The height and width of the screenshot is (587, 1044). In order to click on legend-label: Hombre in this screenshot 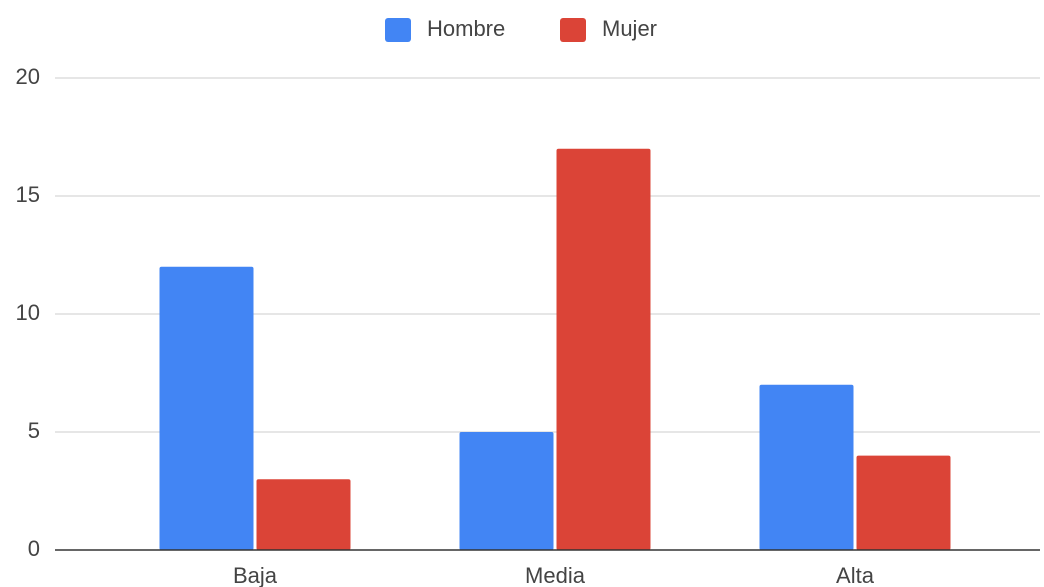, I will do `click(466, 28)`.